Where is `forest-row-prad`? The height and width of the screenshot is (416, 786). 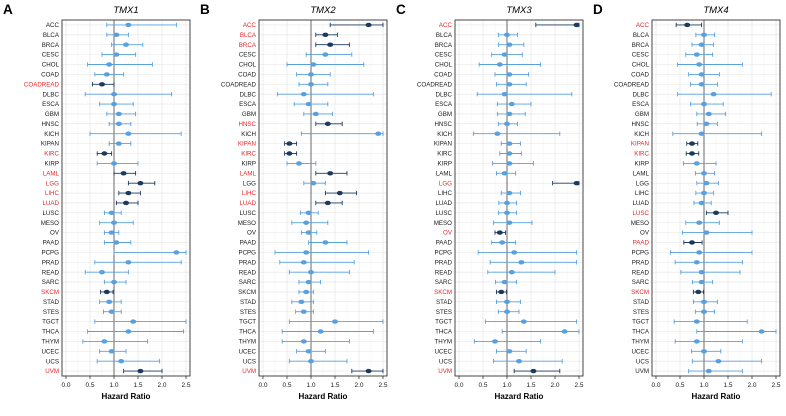 forest-row-prad is located at coordinates (138, 262).